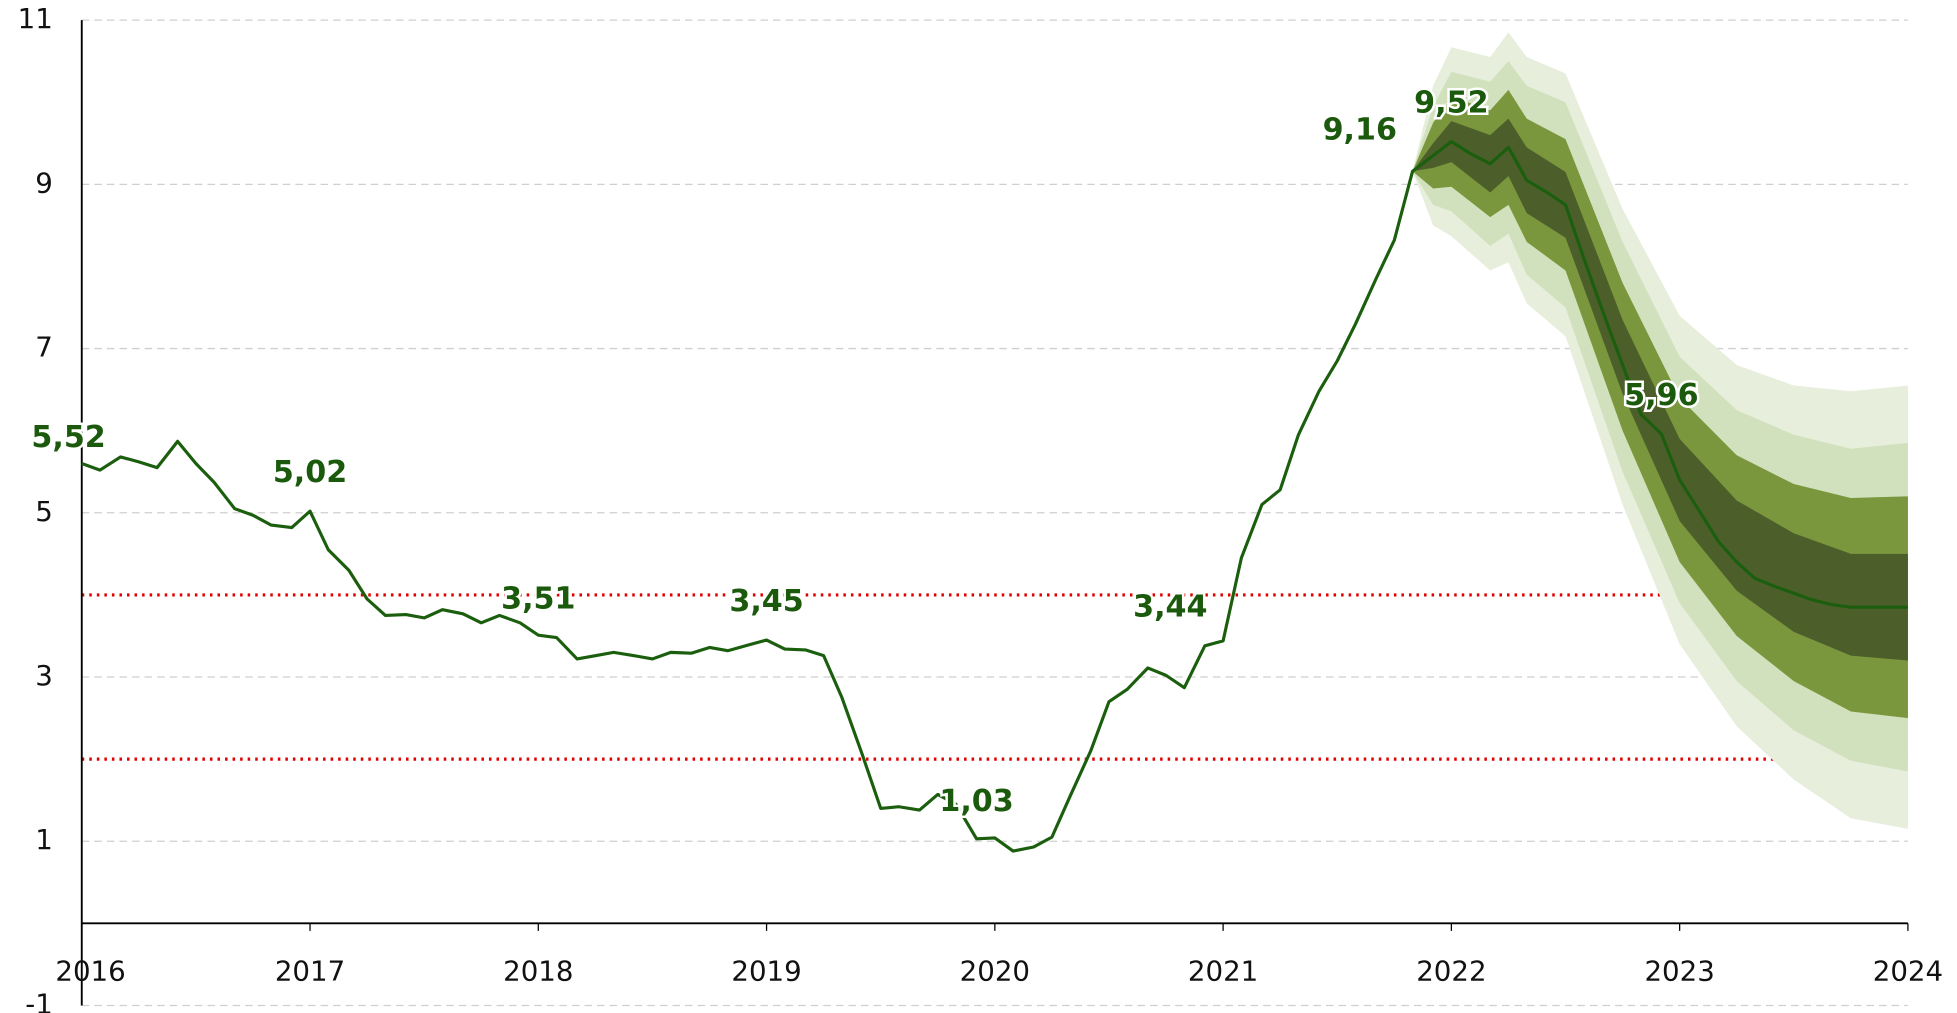 This screenshot has height=1013, width=1957. What do you see at coordinates (39, 1000) in the screenshot?
I see `y-tick-label: -1` at bounding box center [39, 1000].